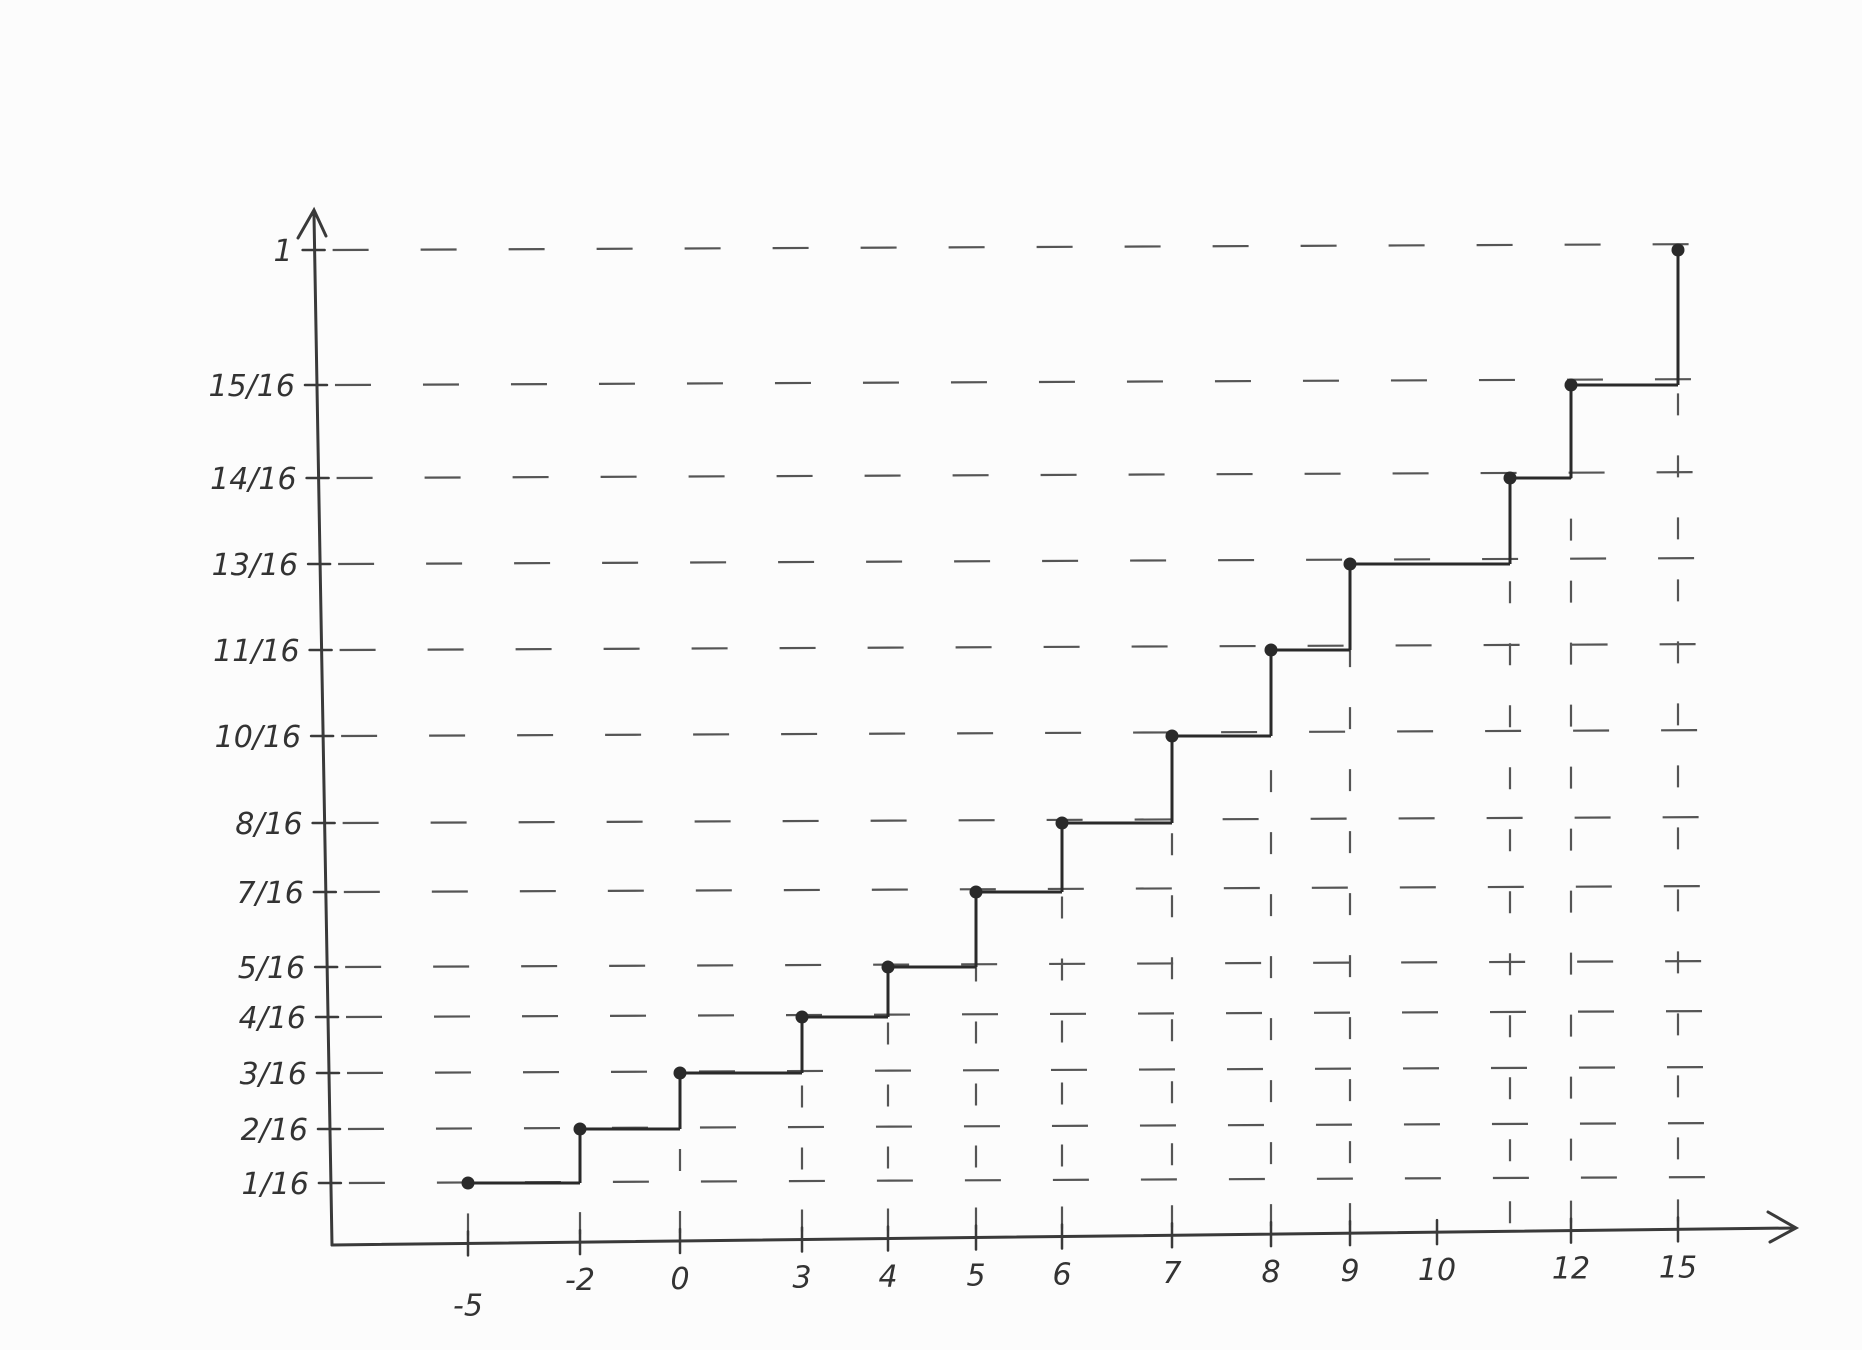 This screenshot has width=1862, height=1350. I want to click on x-tick-label: 0, so click(679, 1279).